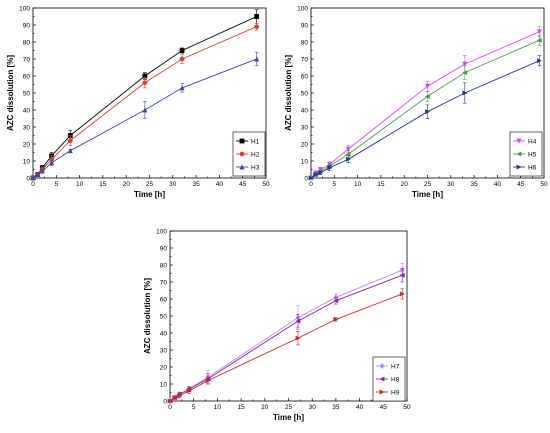 The image size is (550, 433). I want to click on x-tick-label: 45, so click(384, 407).